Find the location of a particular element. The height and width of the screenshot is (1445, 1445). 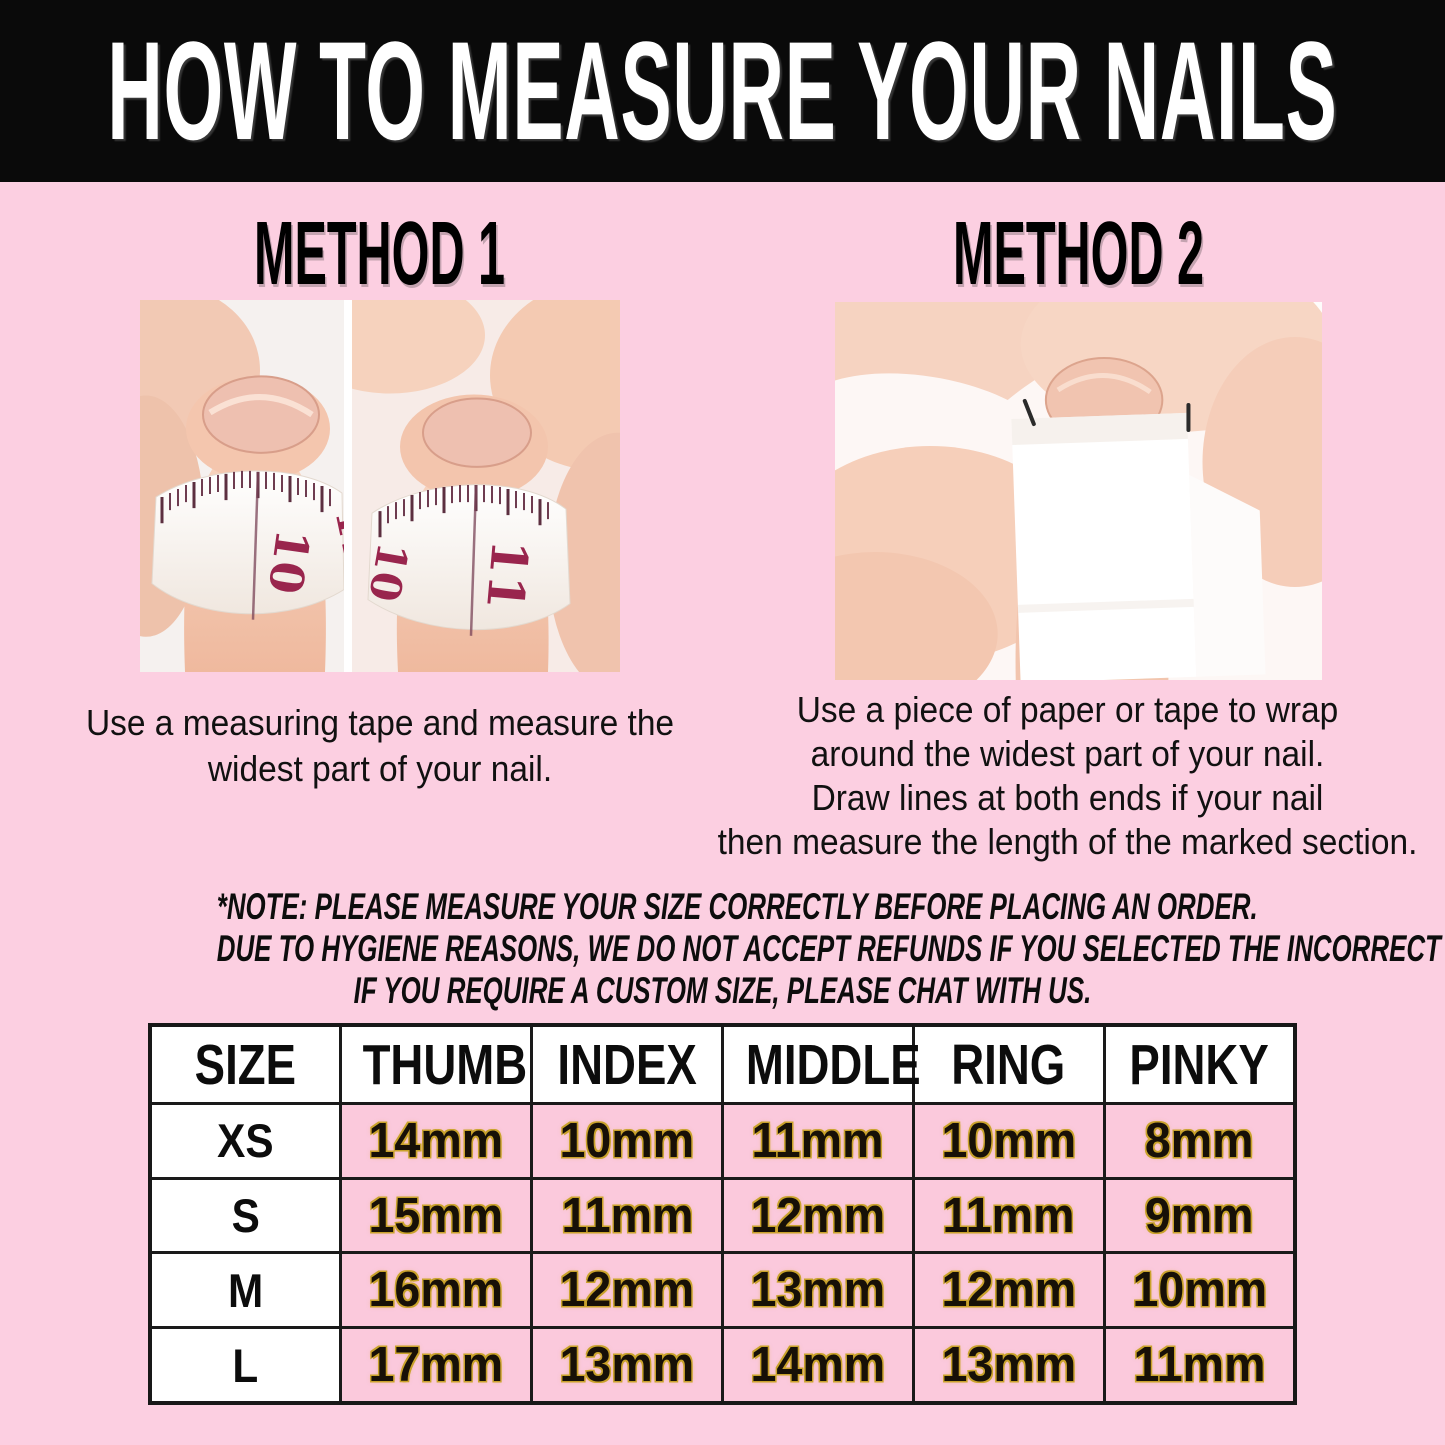

table-row-xs: XS 14mm 10mm 11mm 10mm 8mm is located at coordinates (722, 1141).